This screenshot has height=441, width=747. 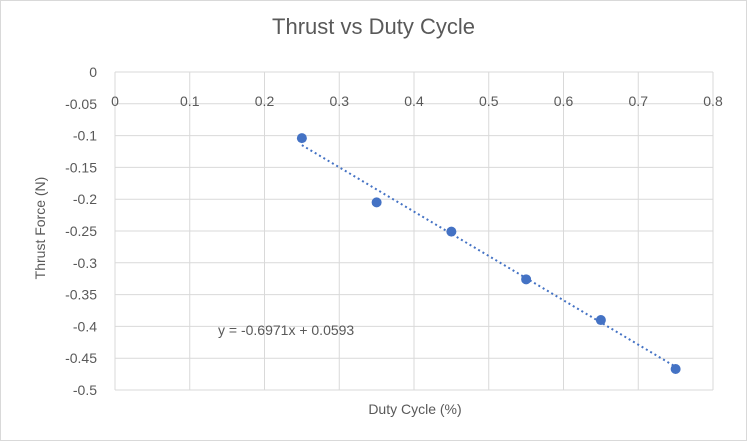 I want to click on y-tick-label: 0, so click(x=93, y=72).